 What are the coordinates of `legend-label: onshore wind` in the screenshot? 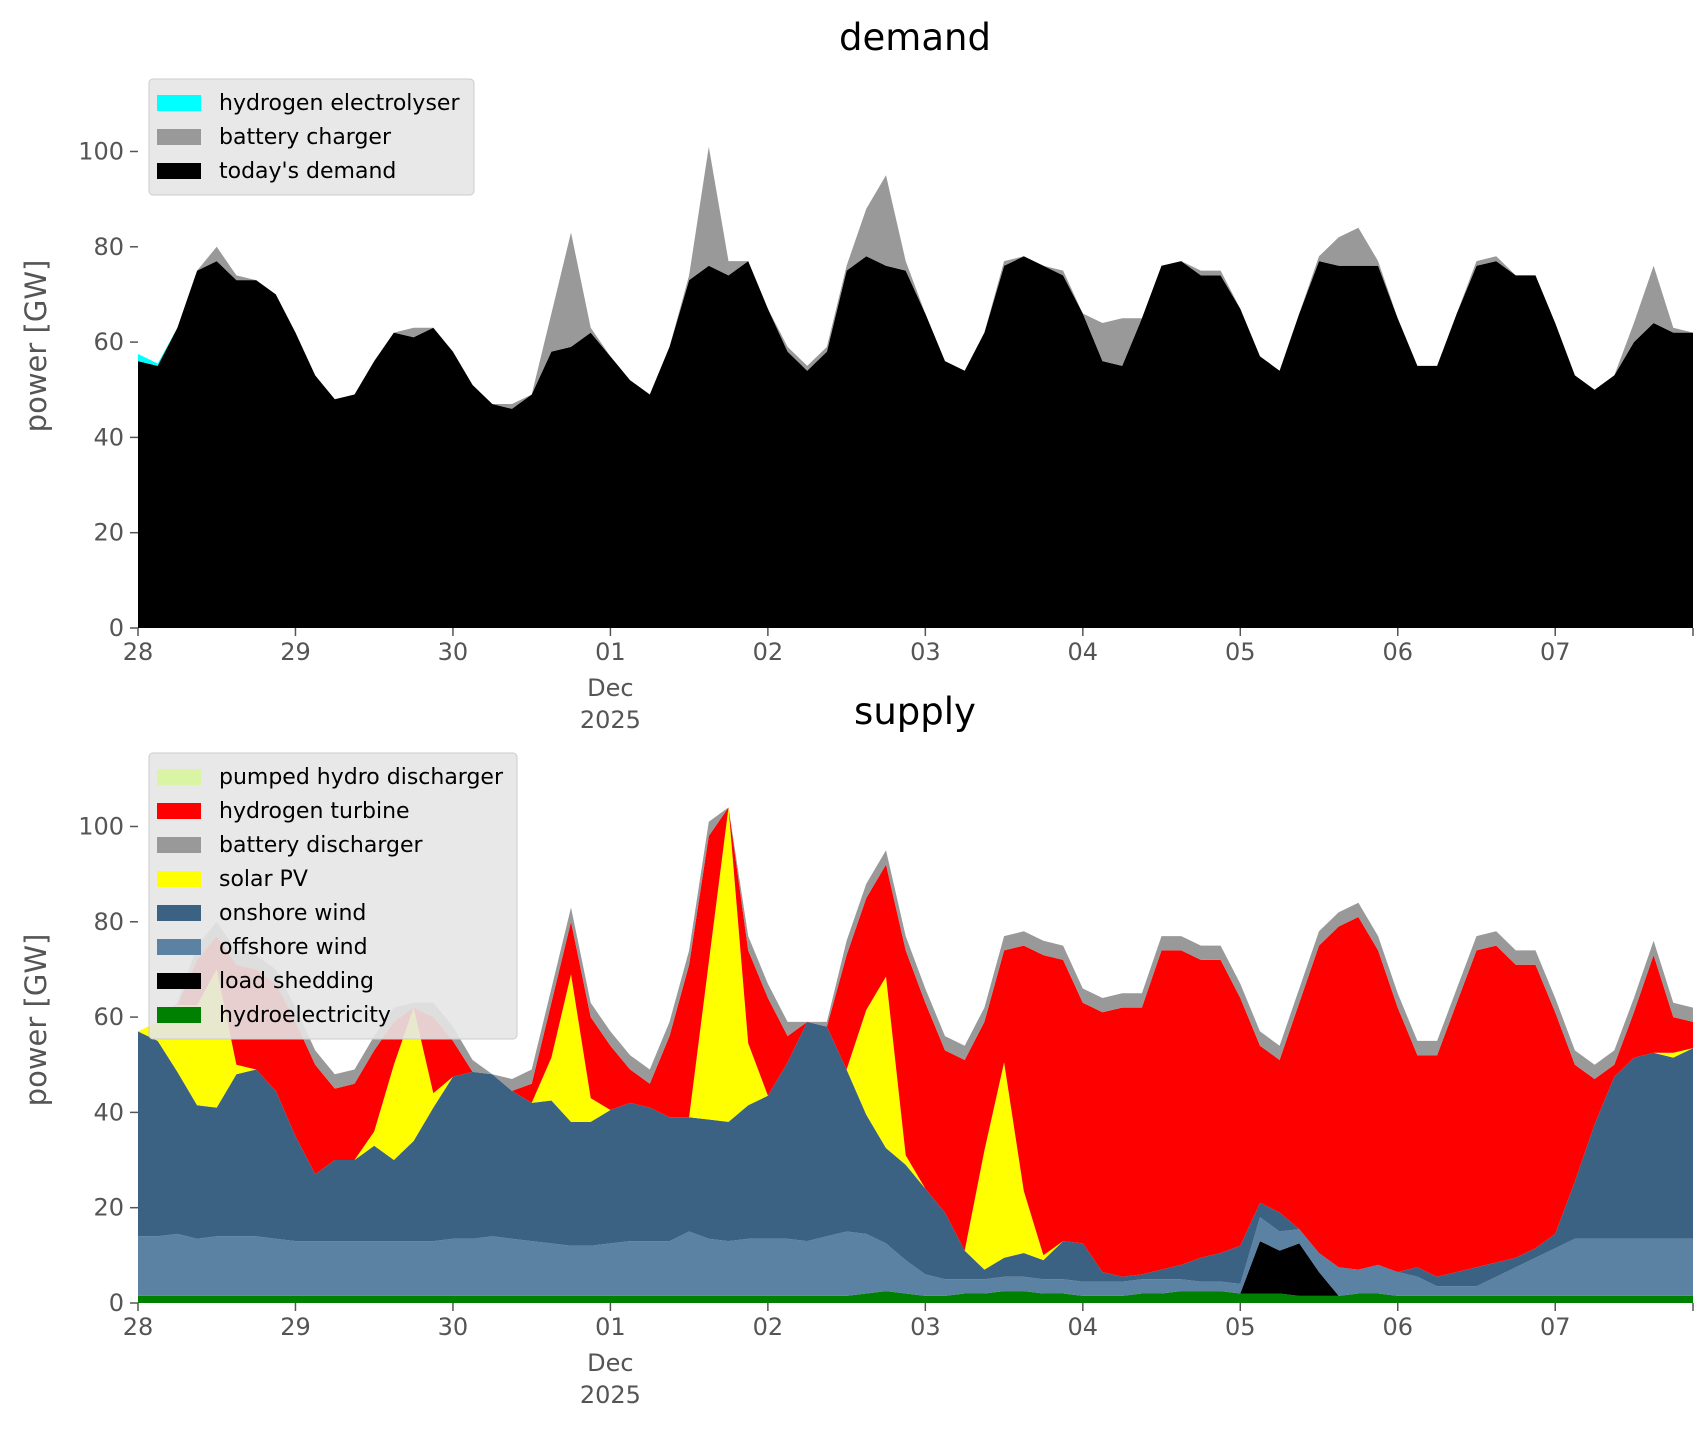 It's located at (292, 913).